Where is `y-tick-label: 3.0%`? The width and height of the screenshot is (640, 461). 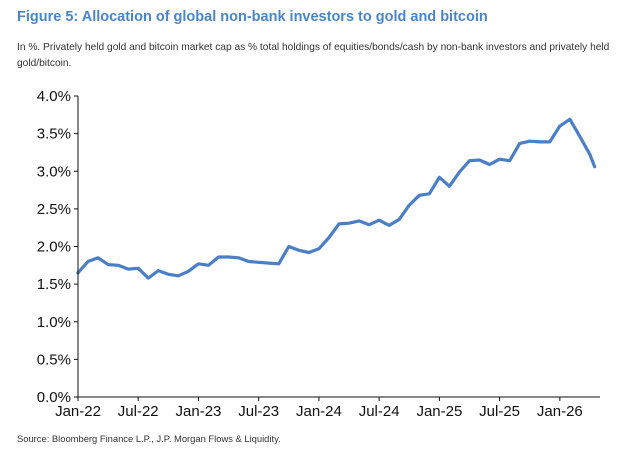
y-tick-label: 3.0% is located at coordinates (54, 171).